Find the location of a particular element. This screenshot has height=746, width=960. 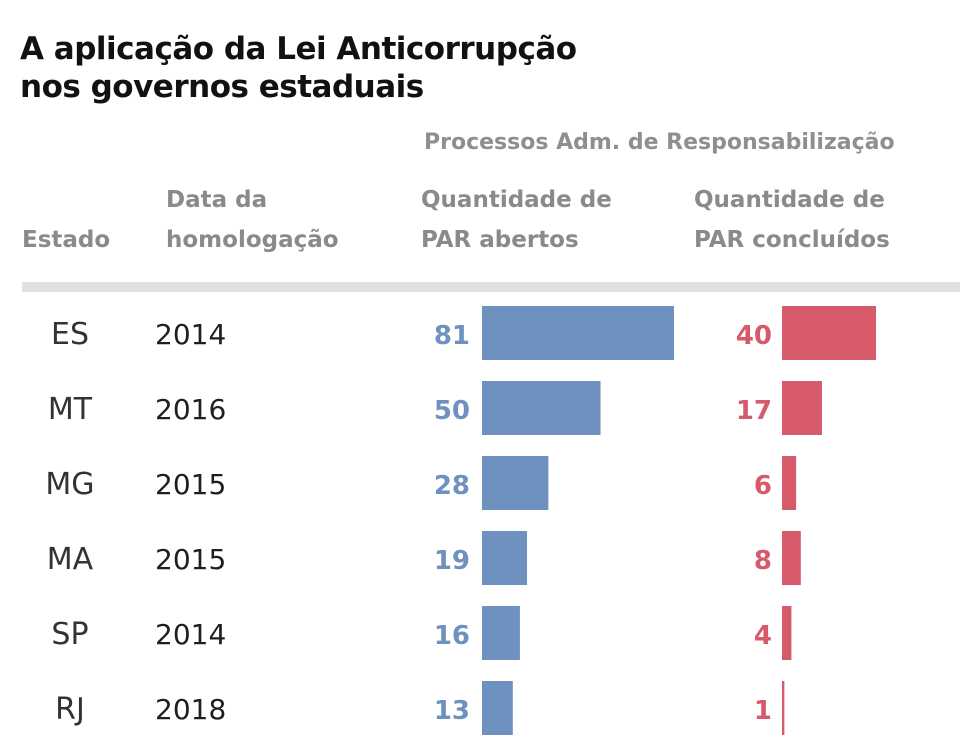

abertos-value-ma: 19 is located at coordinates (452, 561).